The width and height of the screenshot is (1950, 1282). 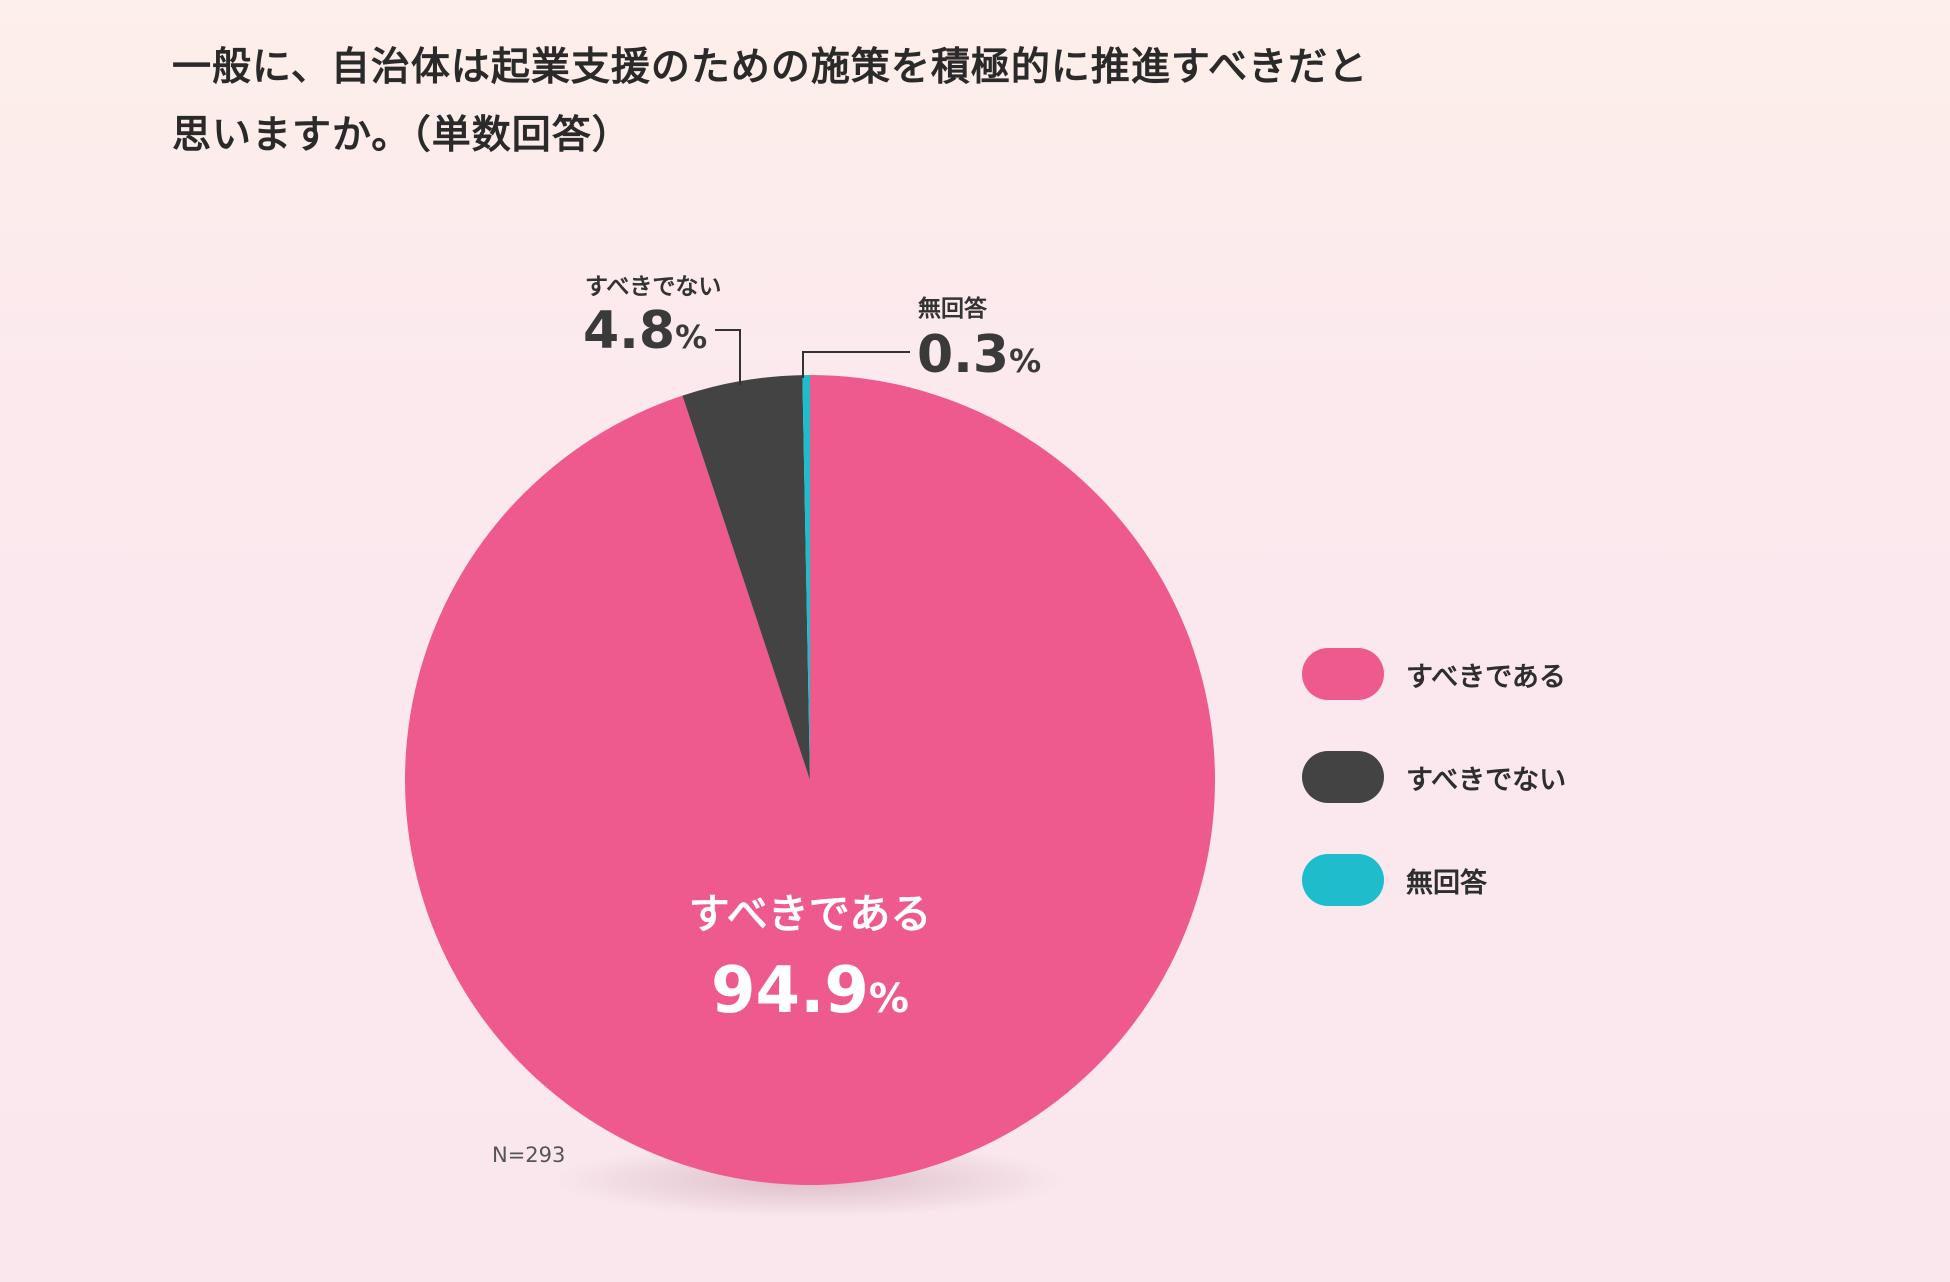 What do you see at coordinates (856, 364) in the screenshot?
I see `leader-line-na` at bounding box center [856, 364].